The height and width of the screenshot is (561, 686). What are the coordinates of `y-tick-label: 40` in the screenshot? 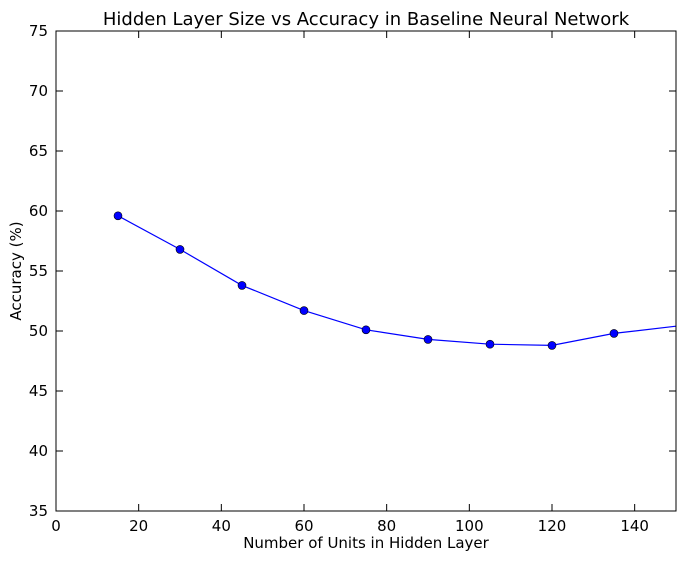 It's located at (38, 451).